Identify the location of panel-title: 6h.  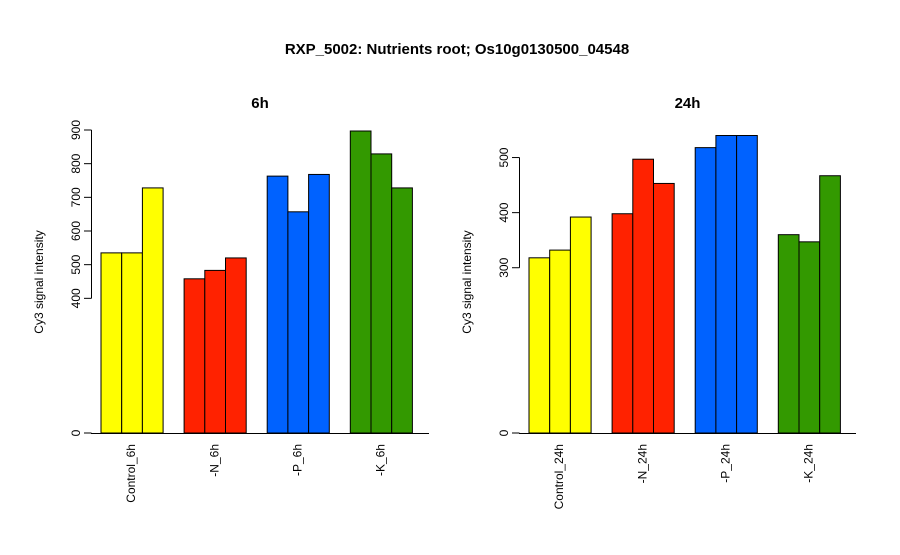
(260, 103).